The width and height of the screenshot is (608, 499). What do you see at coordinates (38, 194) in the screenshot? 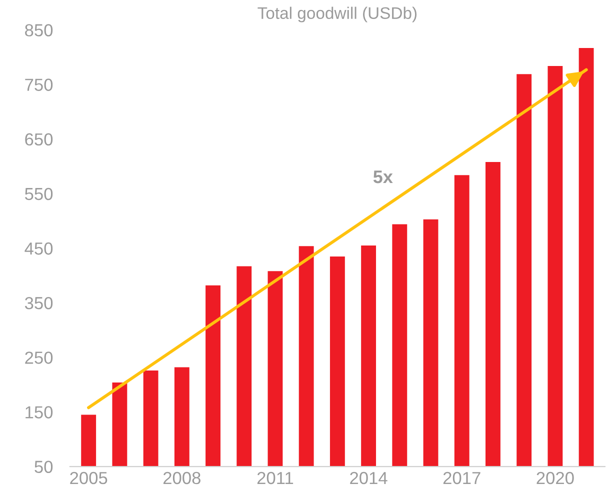
I see `y-tick-label: 550` at bounding box center [38, 194].